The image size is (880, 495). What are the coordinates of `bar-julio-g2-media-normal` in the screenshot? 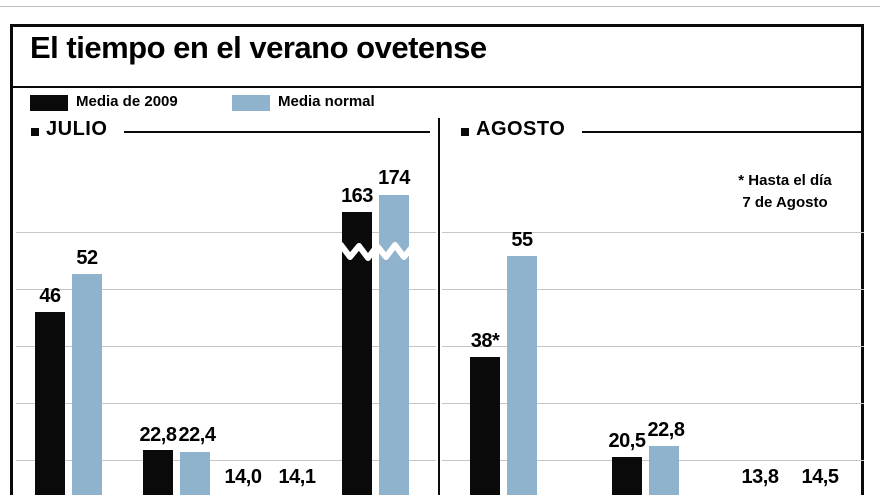 It's located at (195, 473).